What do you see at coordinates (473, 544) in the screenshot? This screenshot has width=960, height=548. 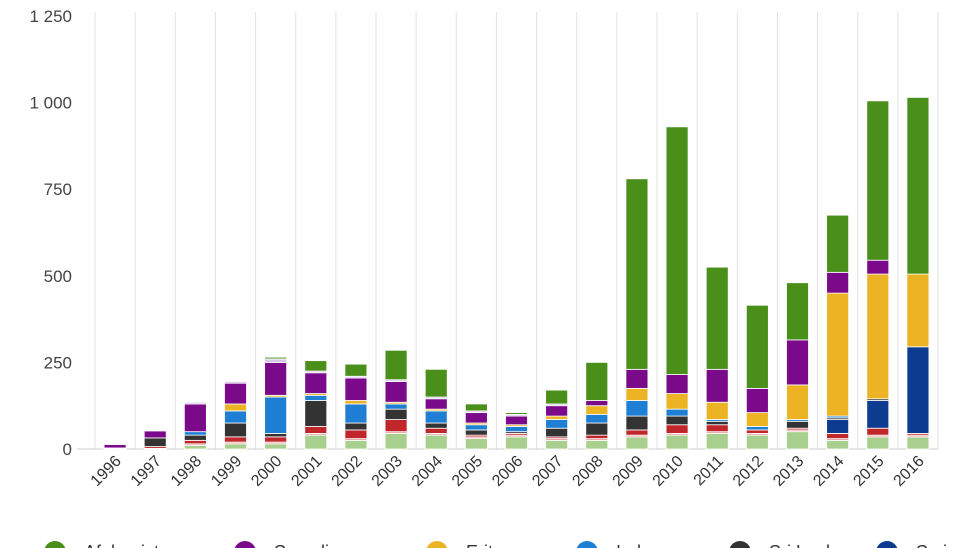 I see `legend-item-eritrea: Eritrea` at bounding box center [473, 544].